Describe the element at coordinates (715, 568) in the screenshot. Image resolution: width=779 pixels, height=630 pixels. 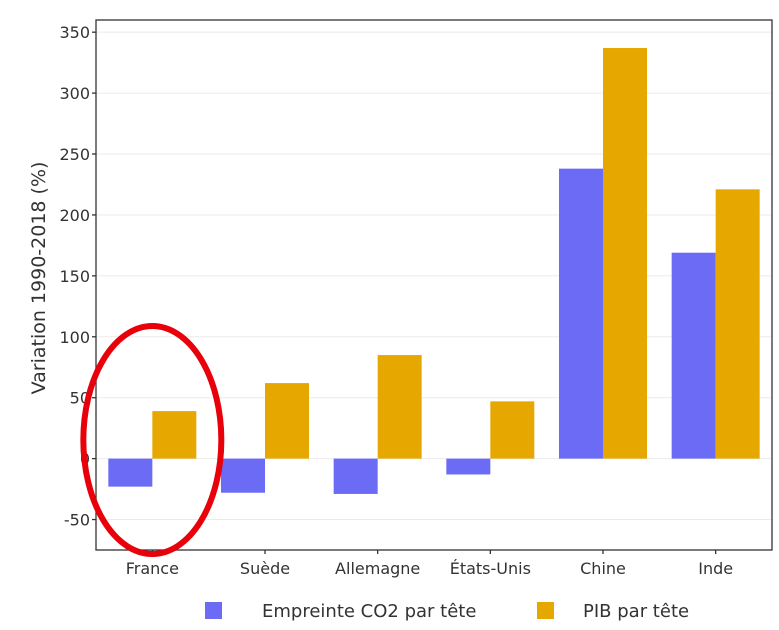
I see `x-category-label: Inde` at that location.